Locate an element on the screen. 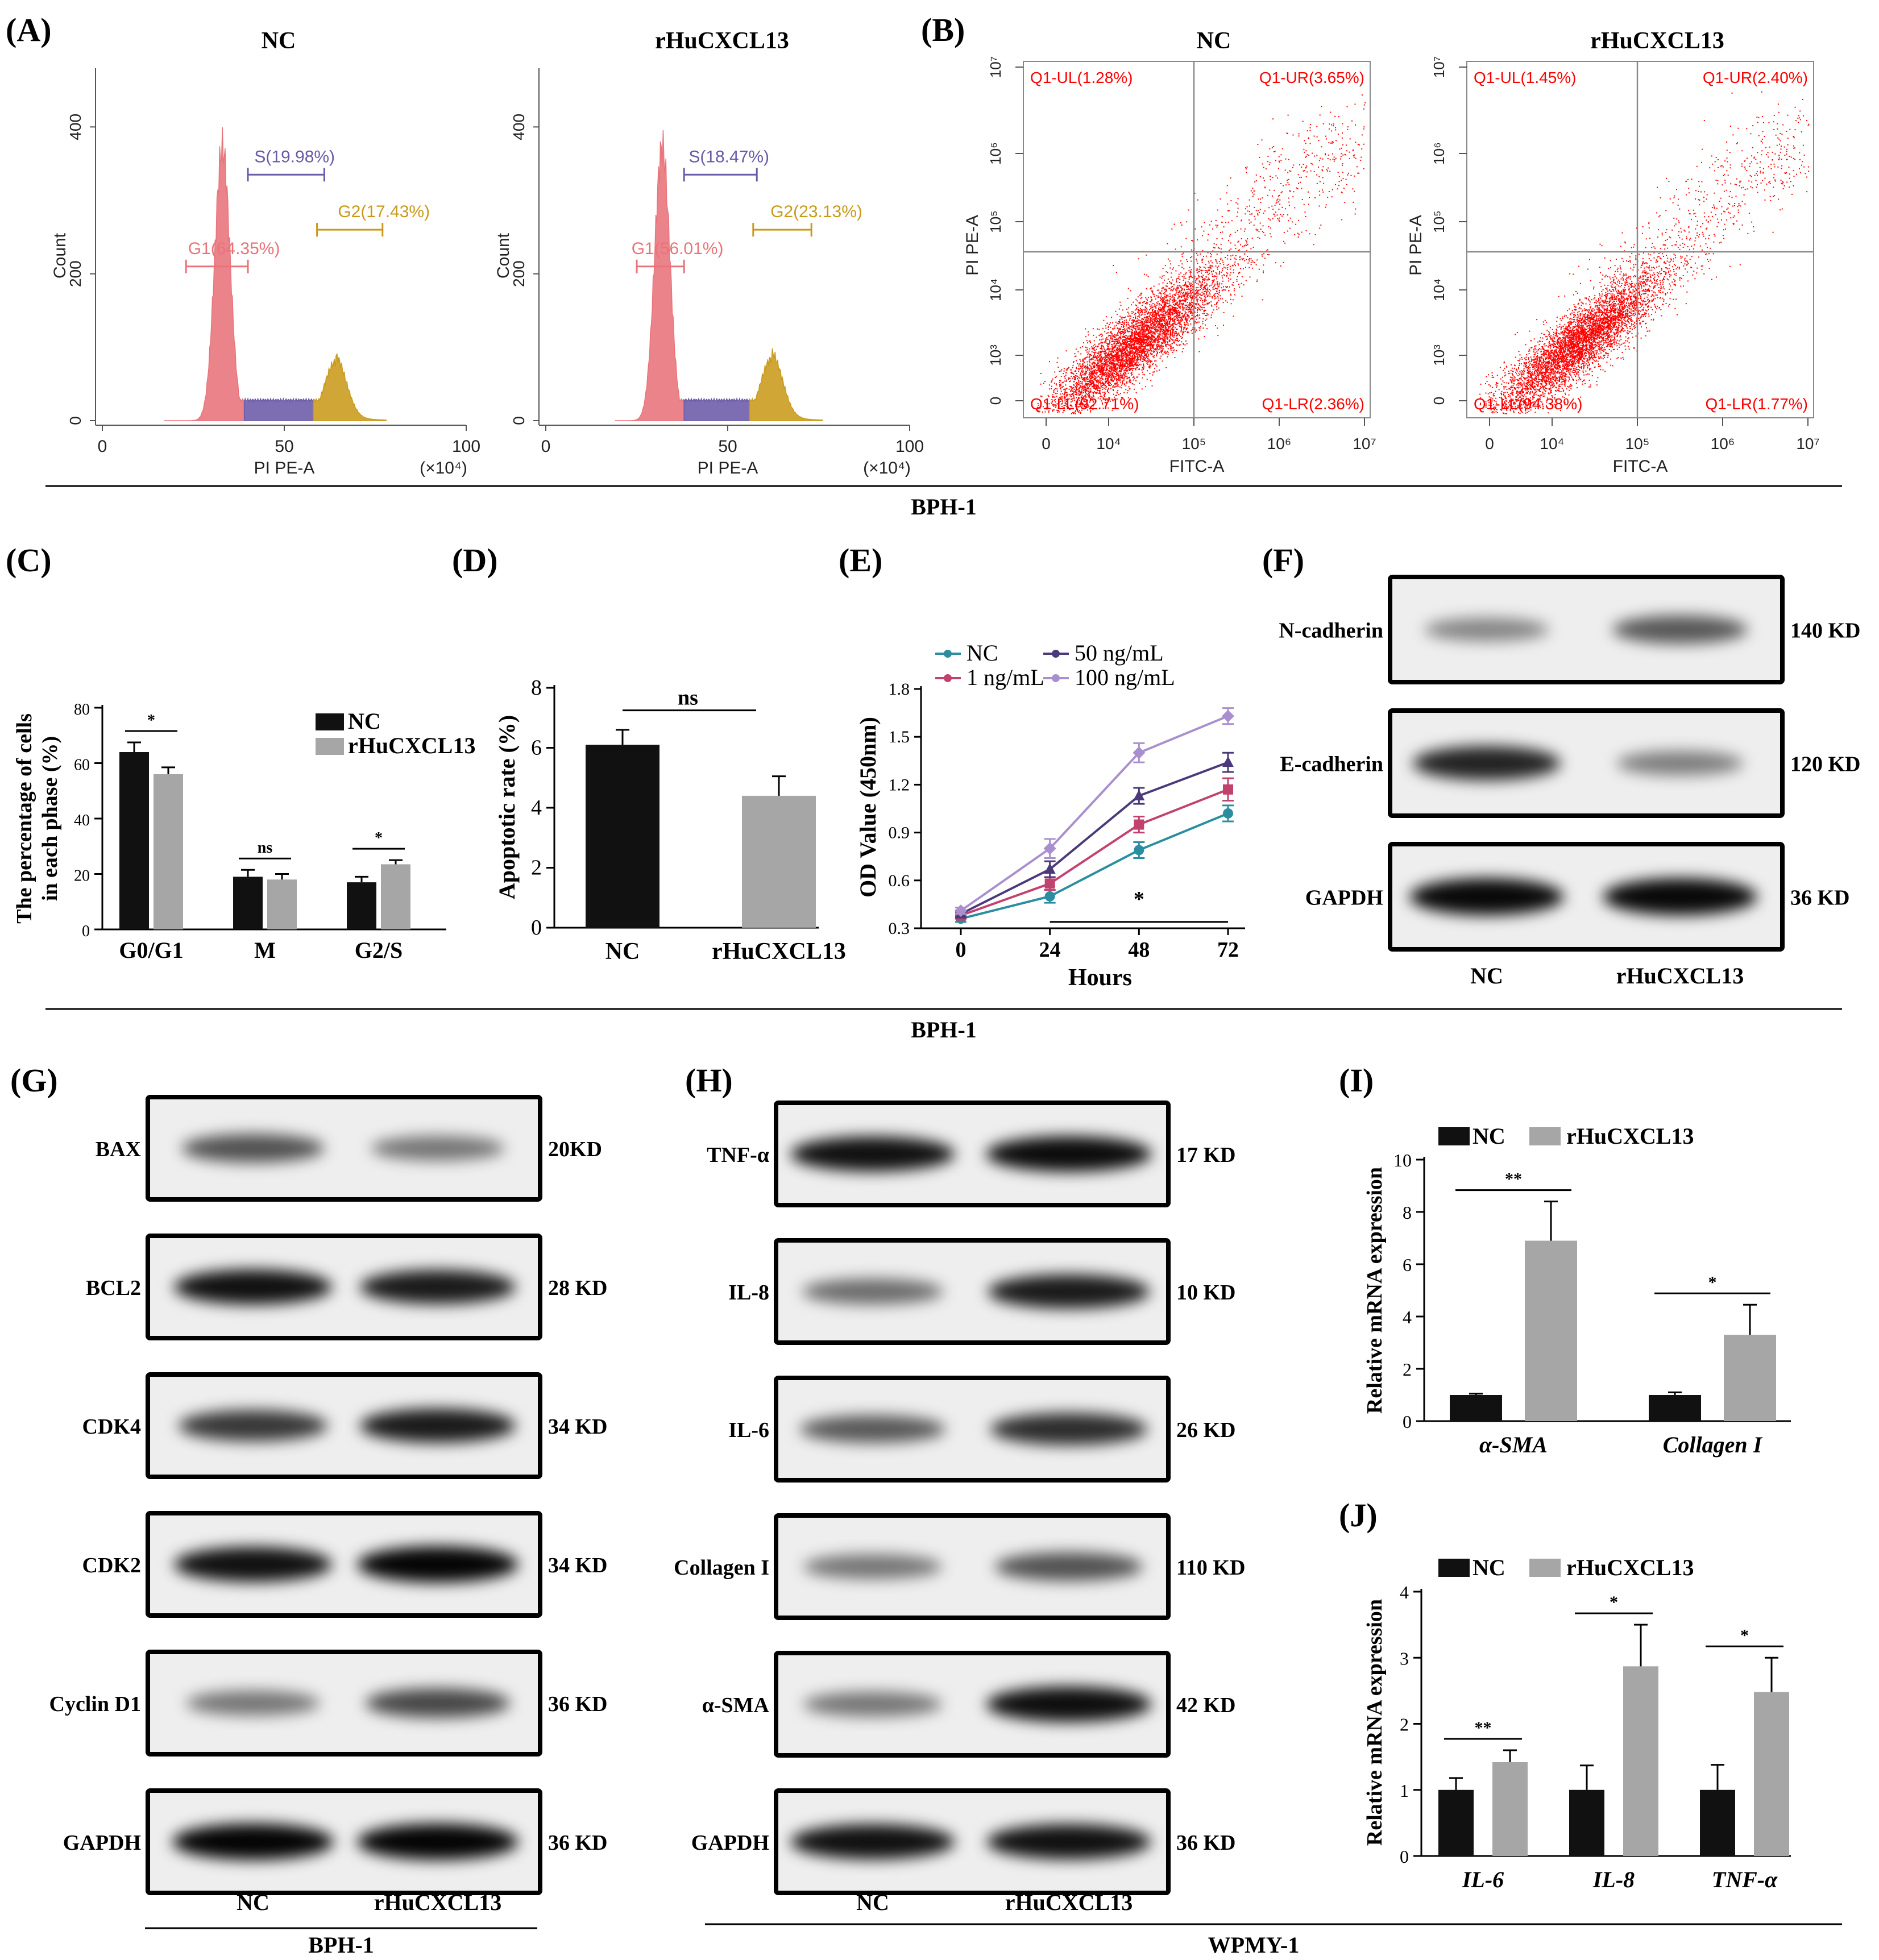 Image resolution: width=1879 pixels, height=1960 pixels. y-tick-label: 10⁷ is located at coordinates (1438, 67).